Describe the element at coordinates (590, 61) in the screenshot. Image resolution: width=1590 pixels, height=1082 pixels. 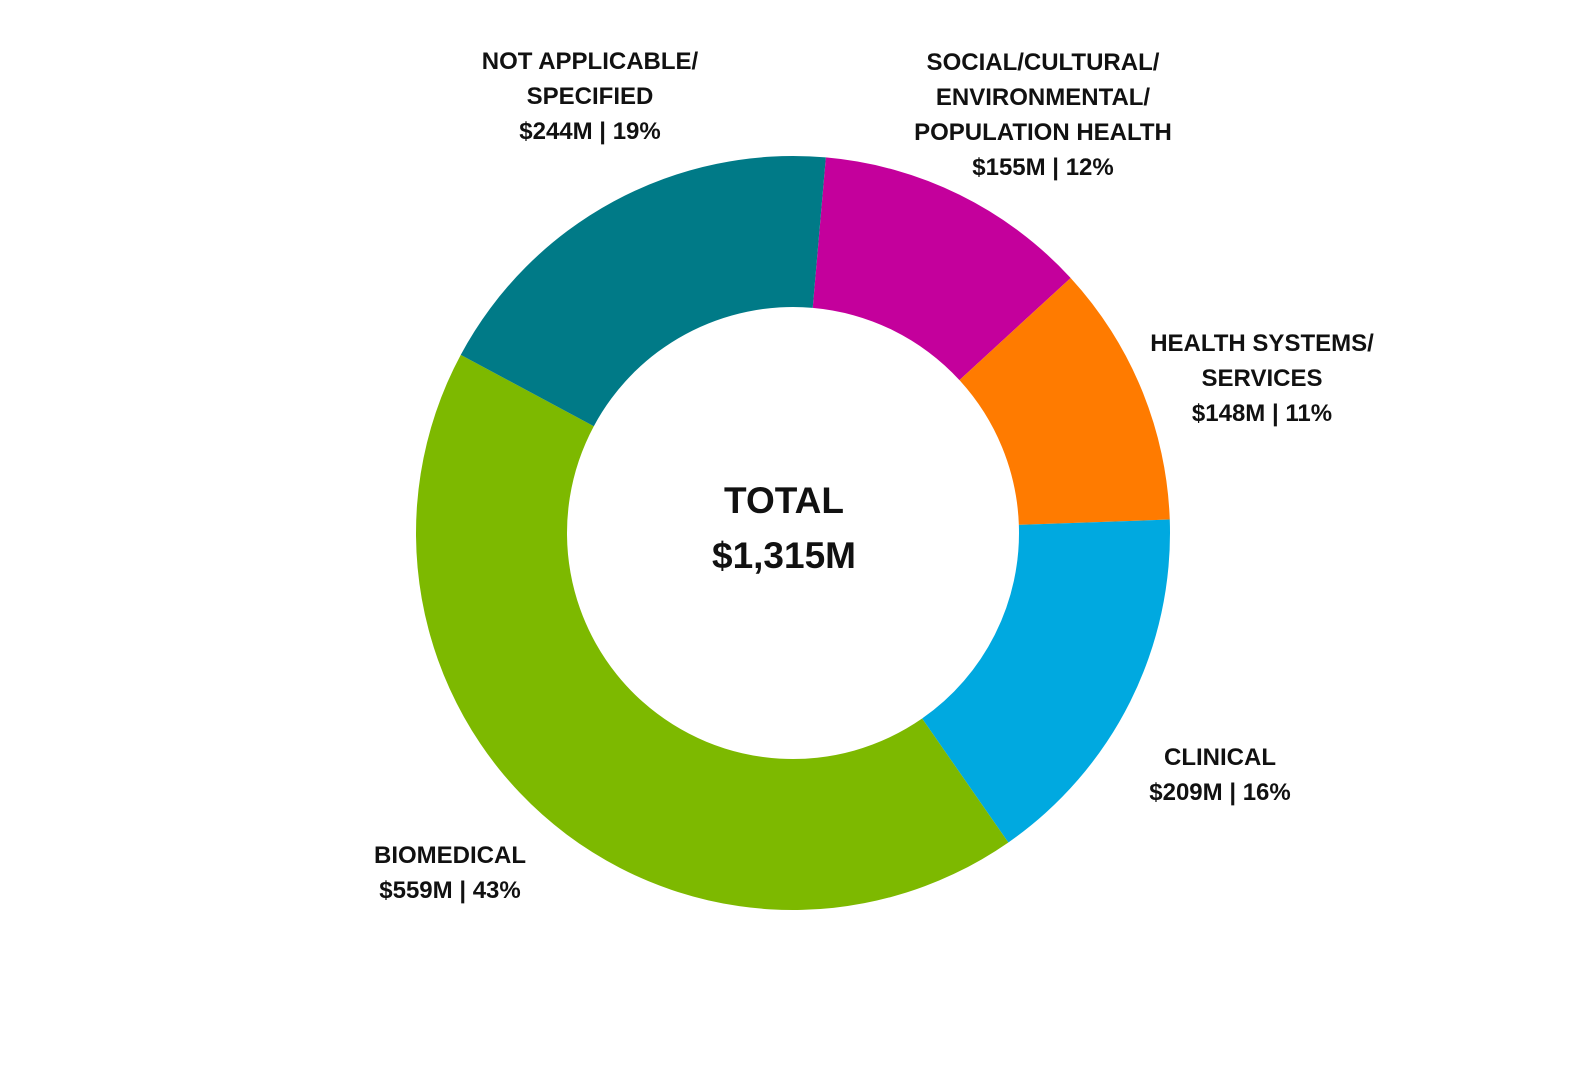
I see `slice-label-line: NOT APPLICABLE/` at that location.